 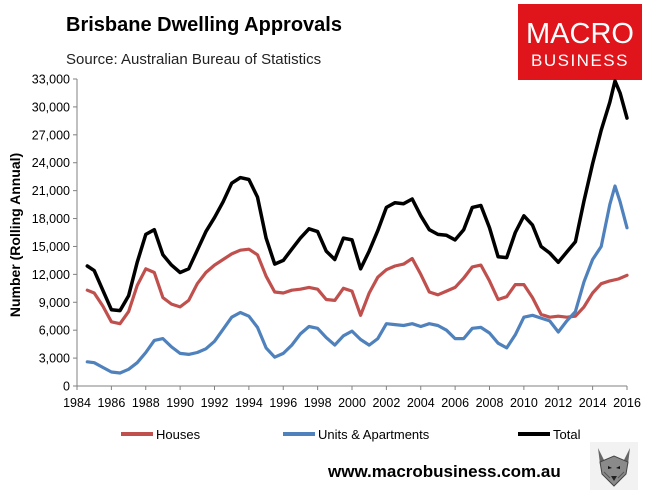 I want to click on chart-title: Brisbane Dwelling Approvals, so click(x=204, y=25).